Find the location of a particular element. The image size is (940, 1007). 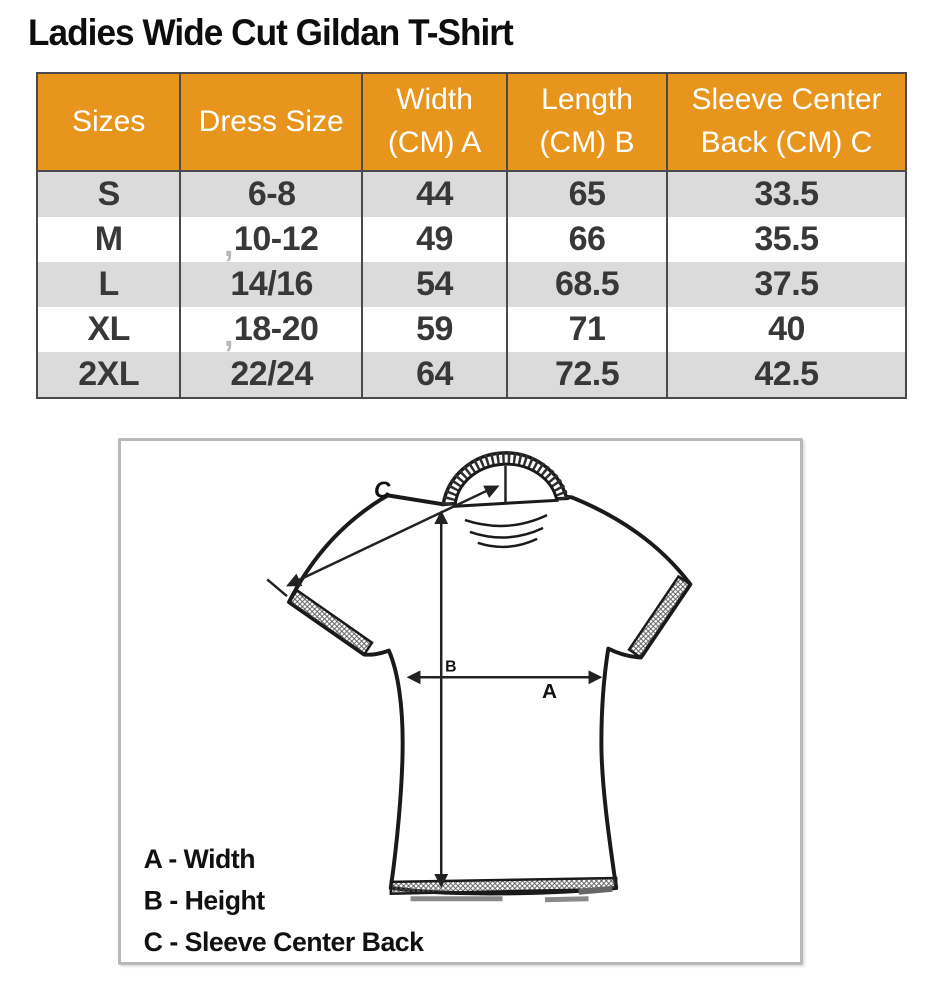

table-row: 2XL 22/24 64 72.5 42.5 is located at coordinates (471, 375).